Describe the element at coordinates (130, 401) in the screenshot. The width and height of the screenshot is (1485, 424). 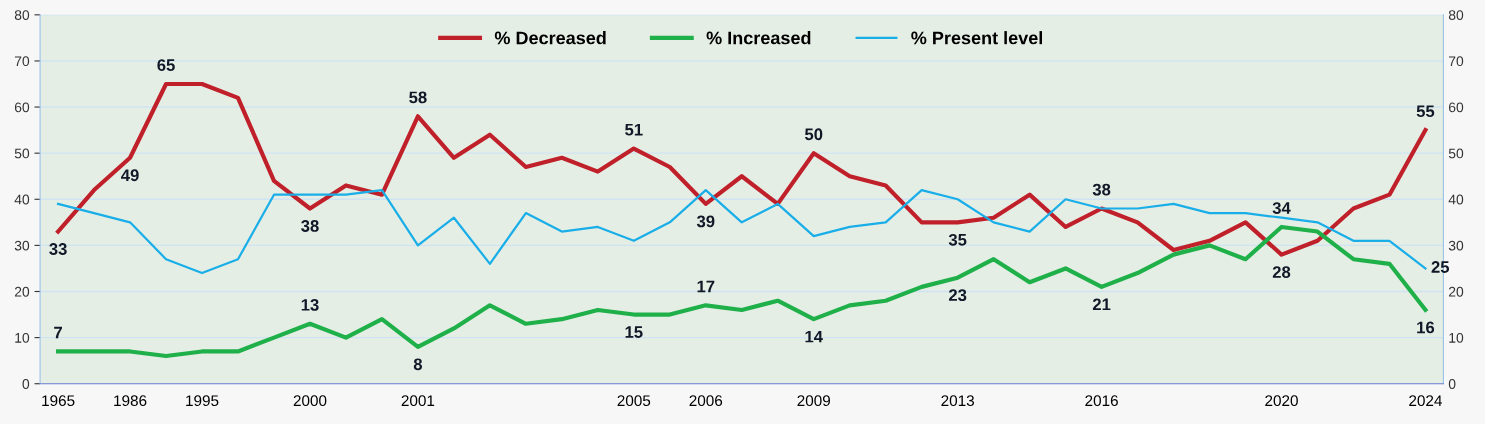
I see `x-tick-label: 1986` at that location.